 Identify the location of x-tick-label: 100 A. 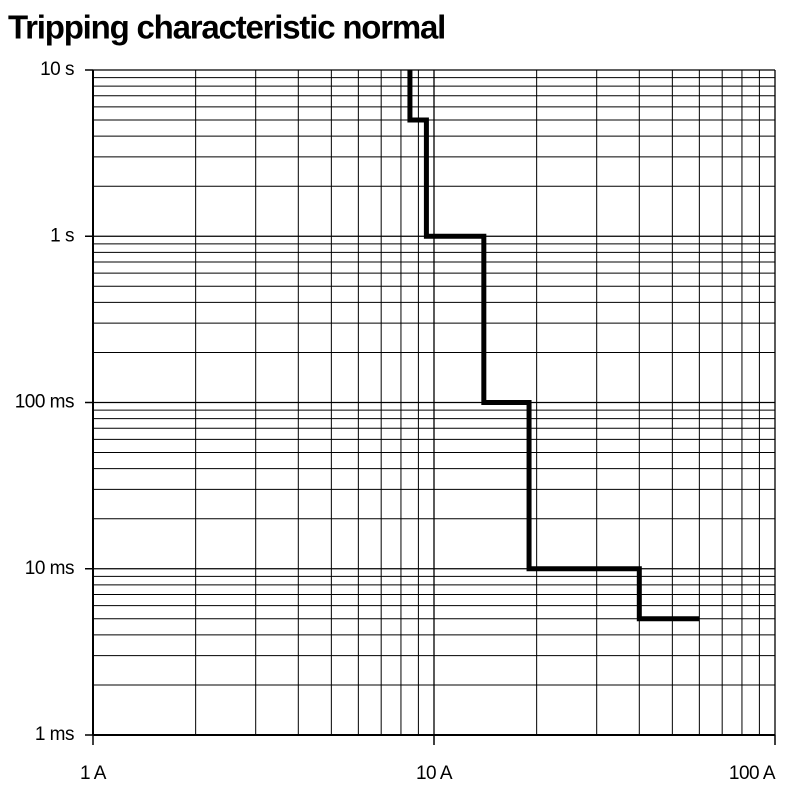
(752, 773).